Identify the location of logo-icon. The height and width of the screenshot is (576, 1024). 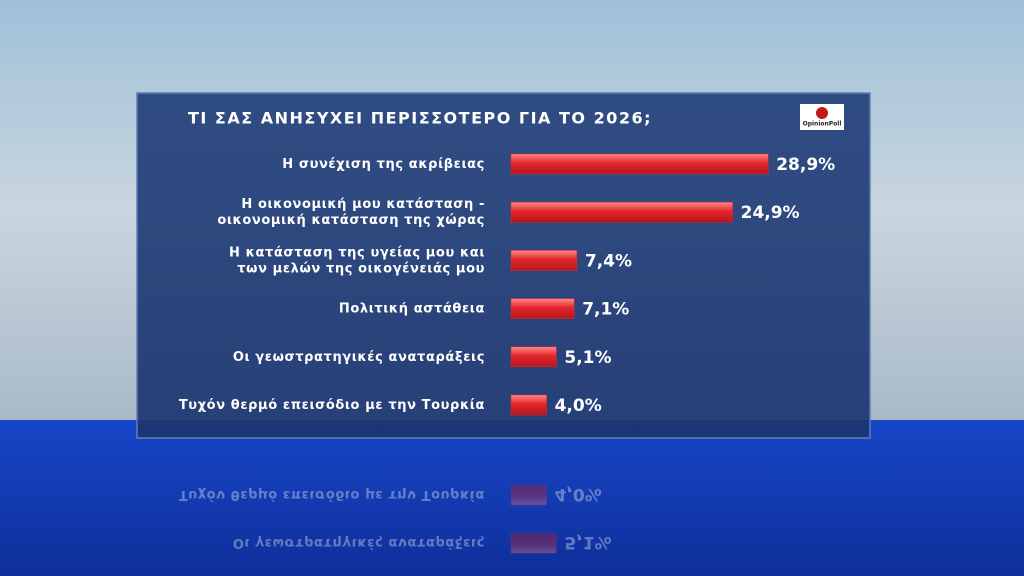
(822, 113).